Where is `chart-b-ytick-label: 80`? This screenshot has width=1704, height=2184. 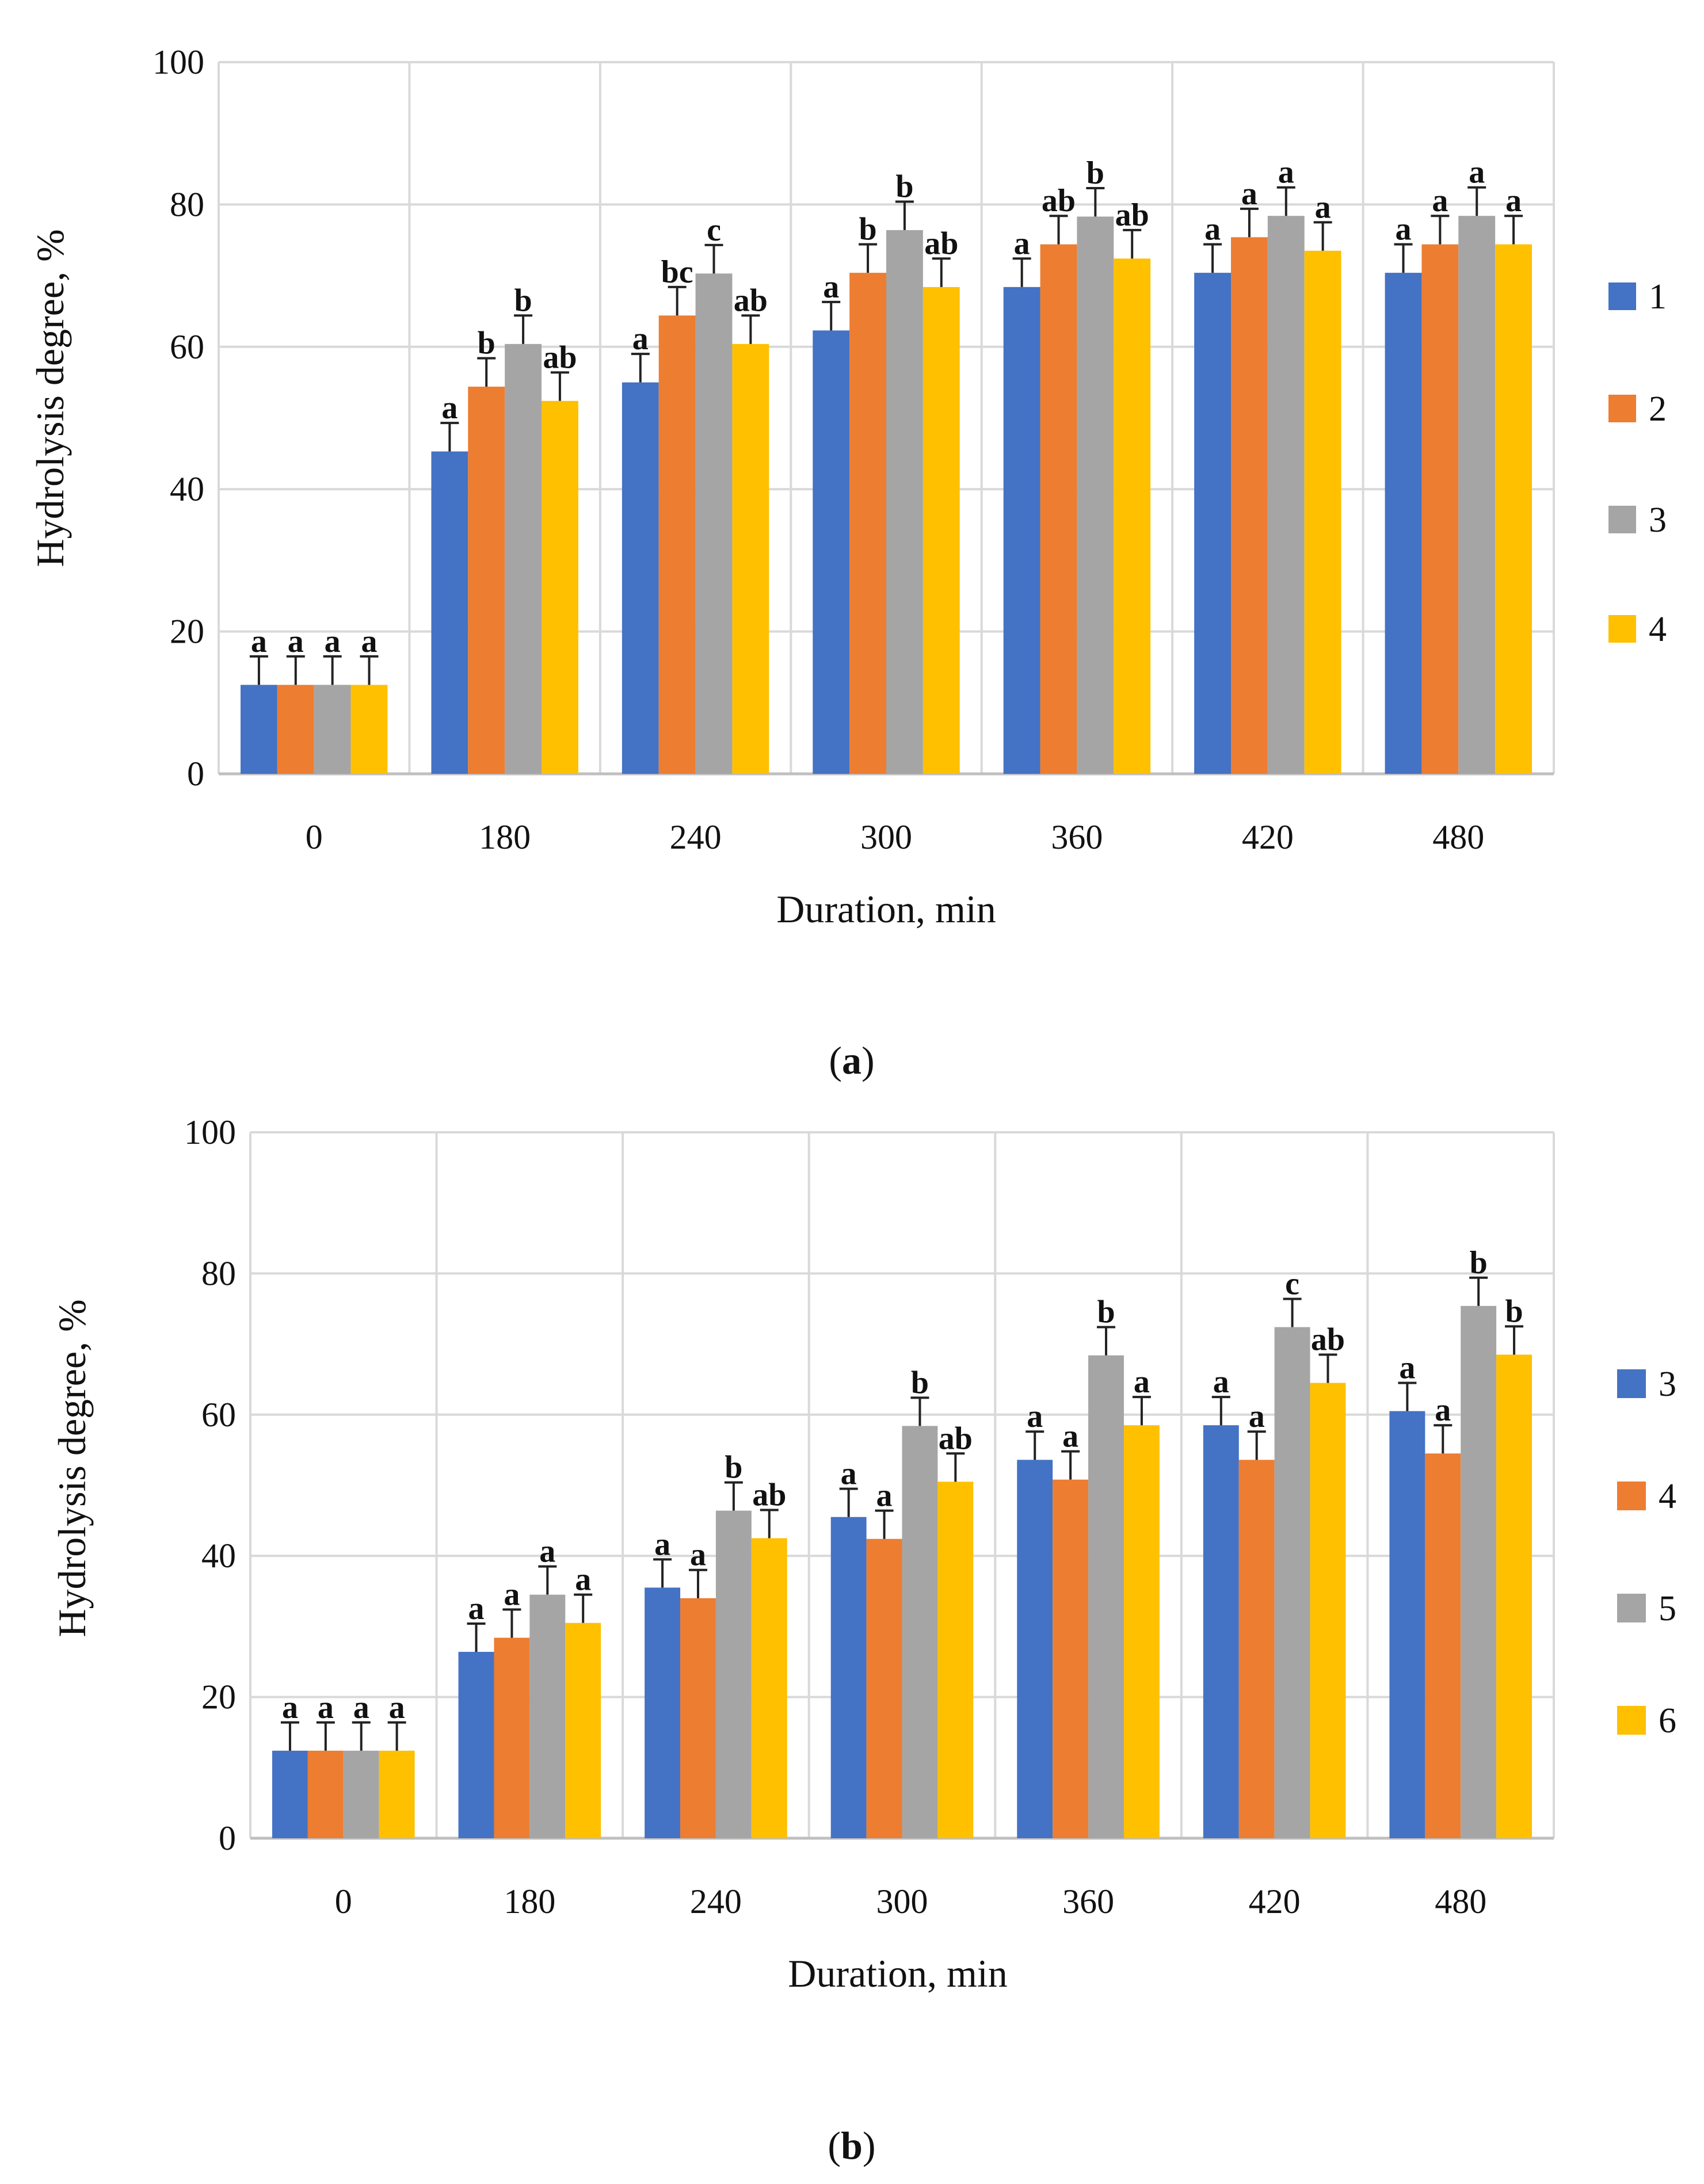
chart-b-ytick-label: 80 is located at coordinates (219, 1273).